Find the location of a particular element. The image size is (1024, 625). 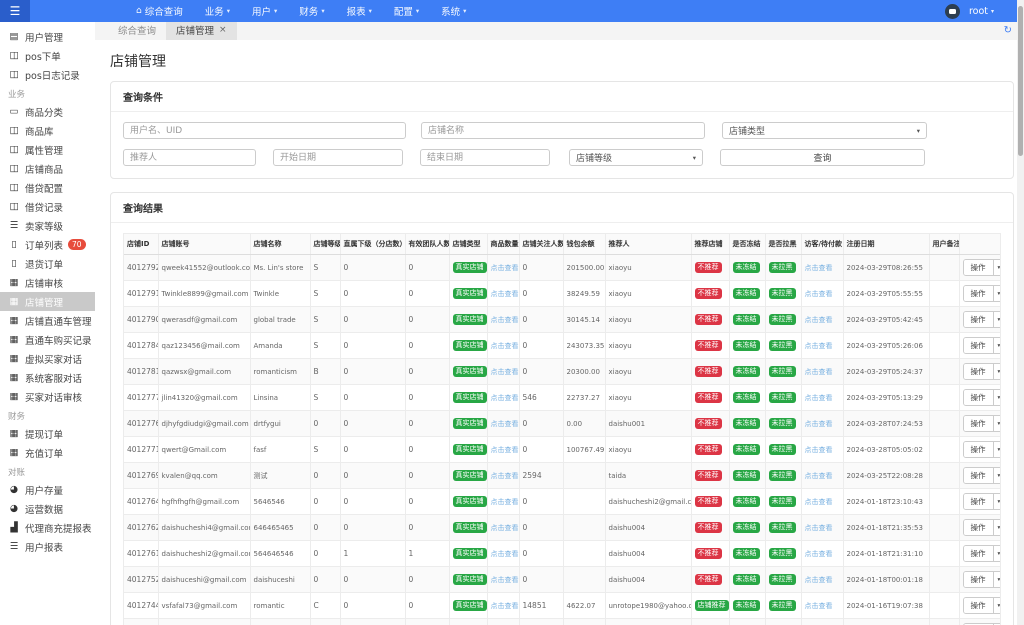

tab-店铺管理: 店铺管理 × is located at coordinates (201, 30).